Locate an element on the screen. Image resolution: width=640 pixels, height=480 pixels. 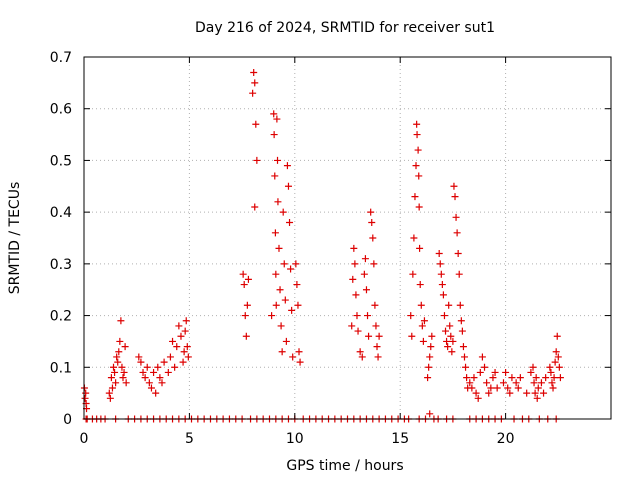
x-tick-label: 0 is located at coordinates (84, 439).